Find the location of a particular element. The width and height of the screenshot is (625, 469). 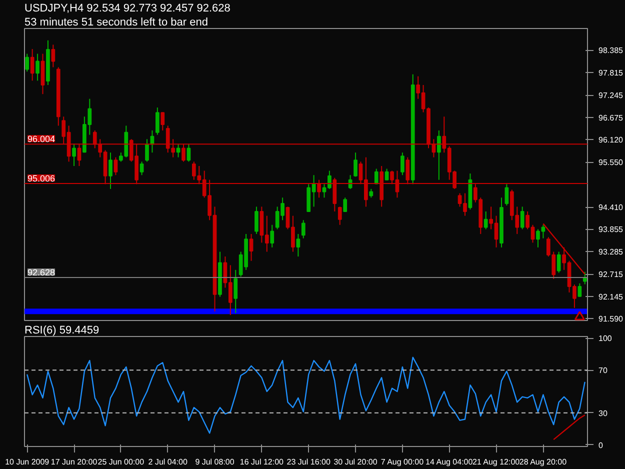

x-tick-label: 2 Jul 04:00 is located at coordinates (168, 462).